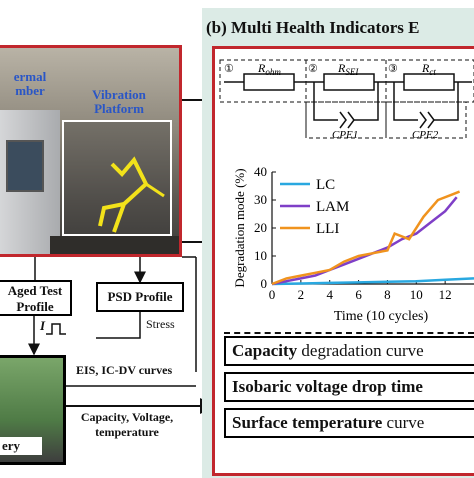 The height and width of the screenshot is (478, 474). I want to click on test-bench, so click(114, 245).